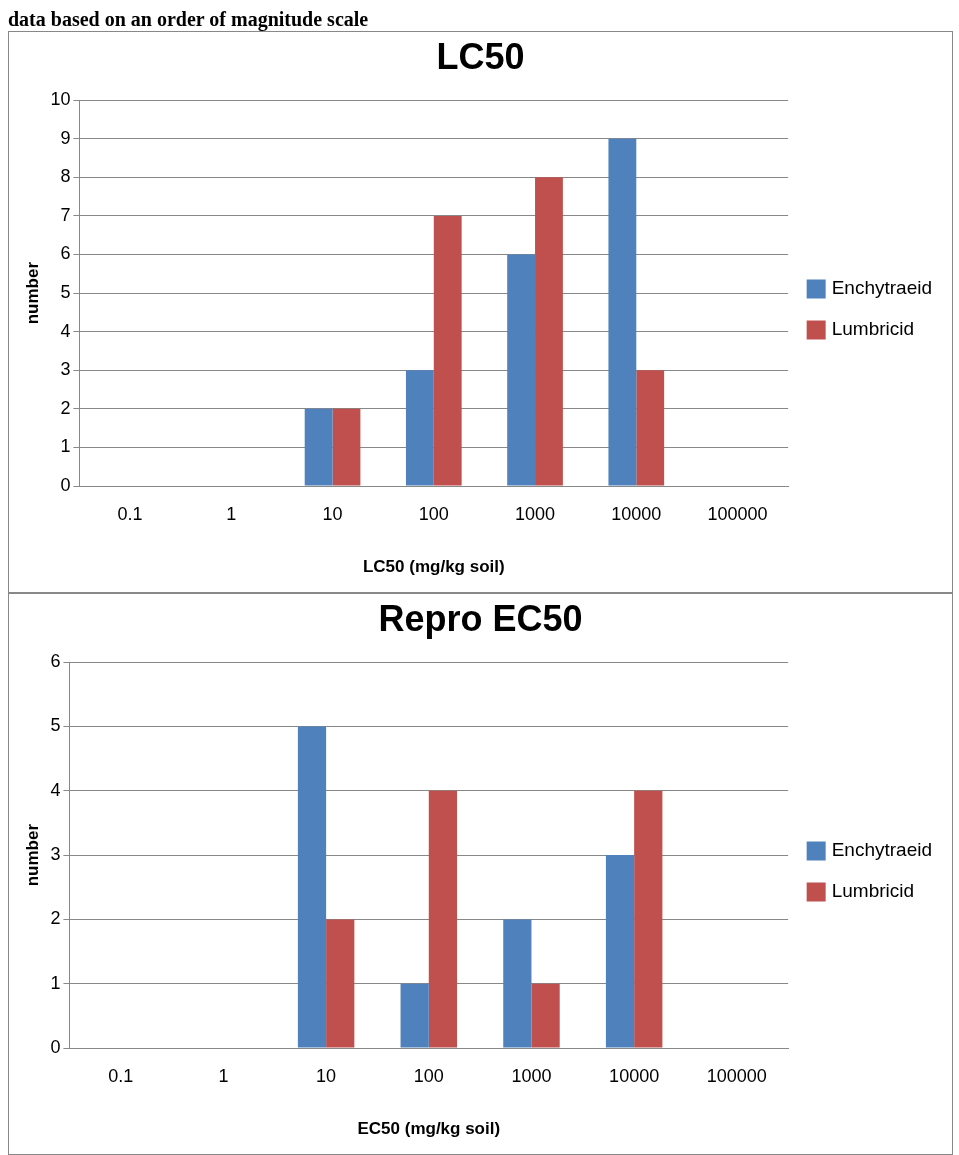 The width and height of the screenshot is (959, 1155). What do you see at coordinates (433, 567) in the screenshot?
I see `x-axis-title: LC50 (mg/kg soil)` at bounding box center [433, 567].